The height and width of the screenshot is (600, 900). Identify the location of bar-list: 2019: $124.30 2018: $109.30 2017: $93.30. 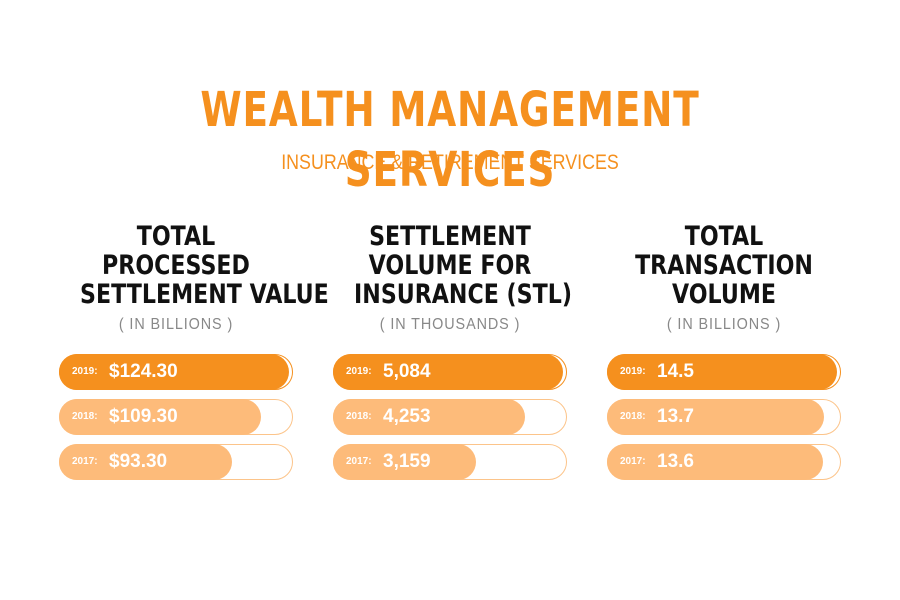
(176, 417).